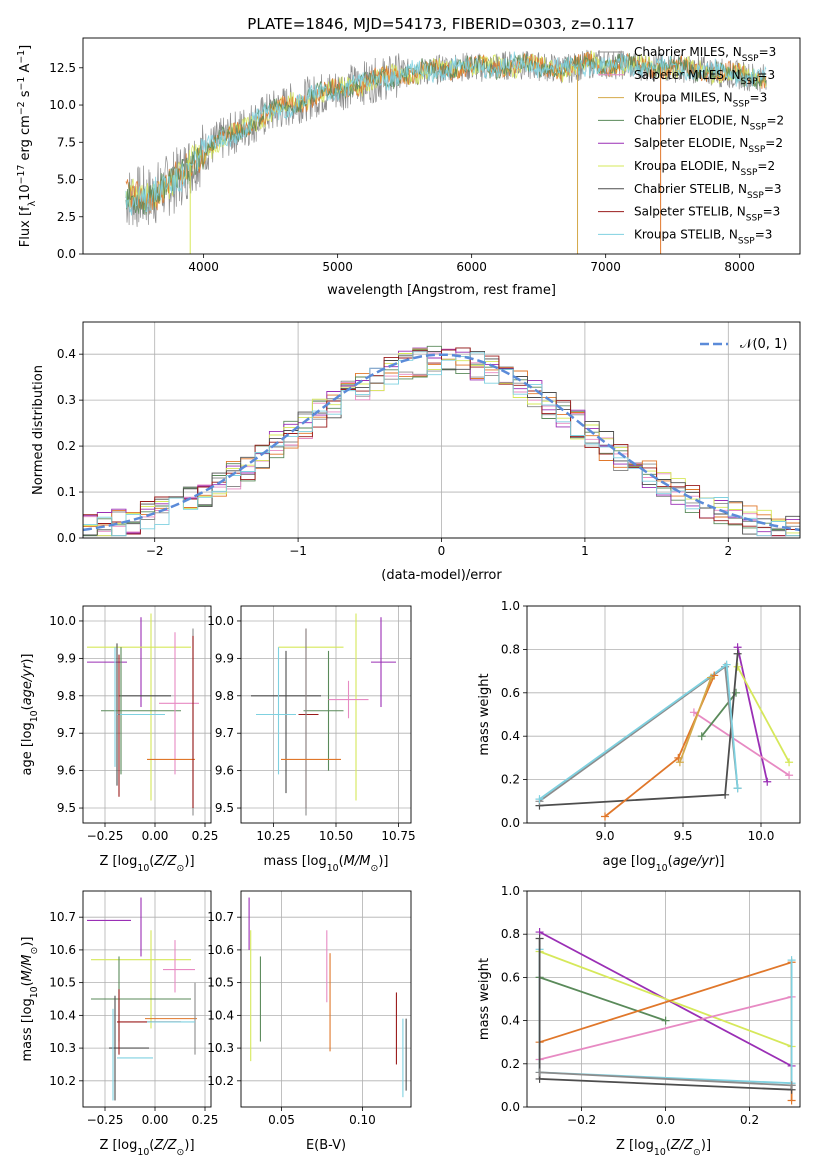  What do you see at coordinates (664, 732) in the screenshot?
I see `weight-lines` at bounding box center [664, 732].